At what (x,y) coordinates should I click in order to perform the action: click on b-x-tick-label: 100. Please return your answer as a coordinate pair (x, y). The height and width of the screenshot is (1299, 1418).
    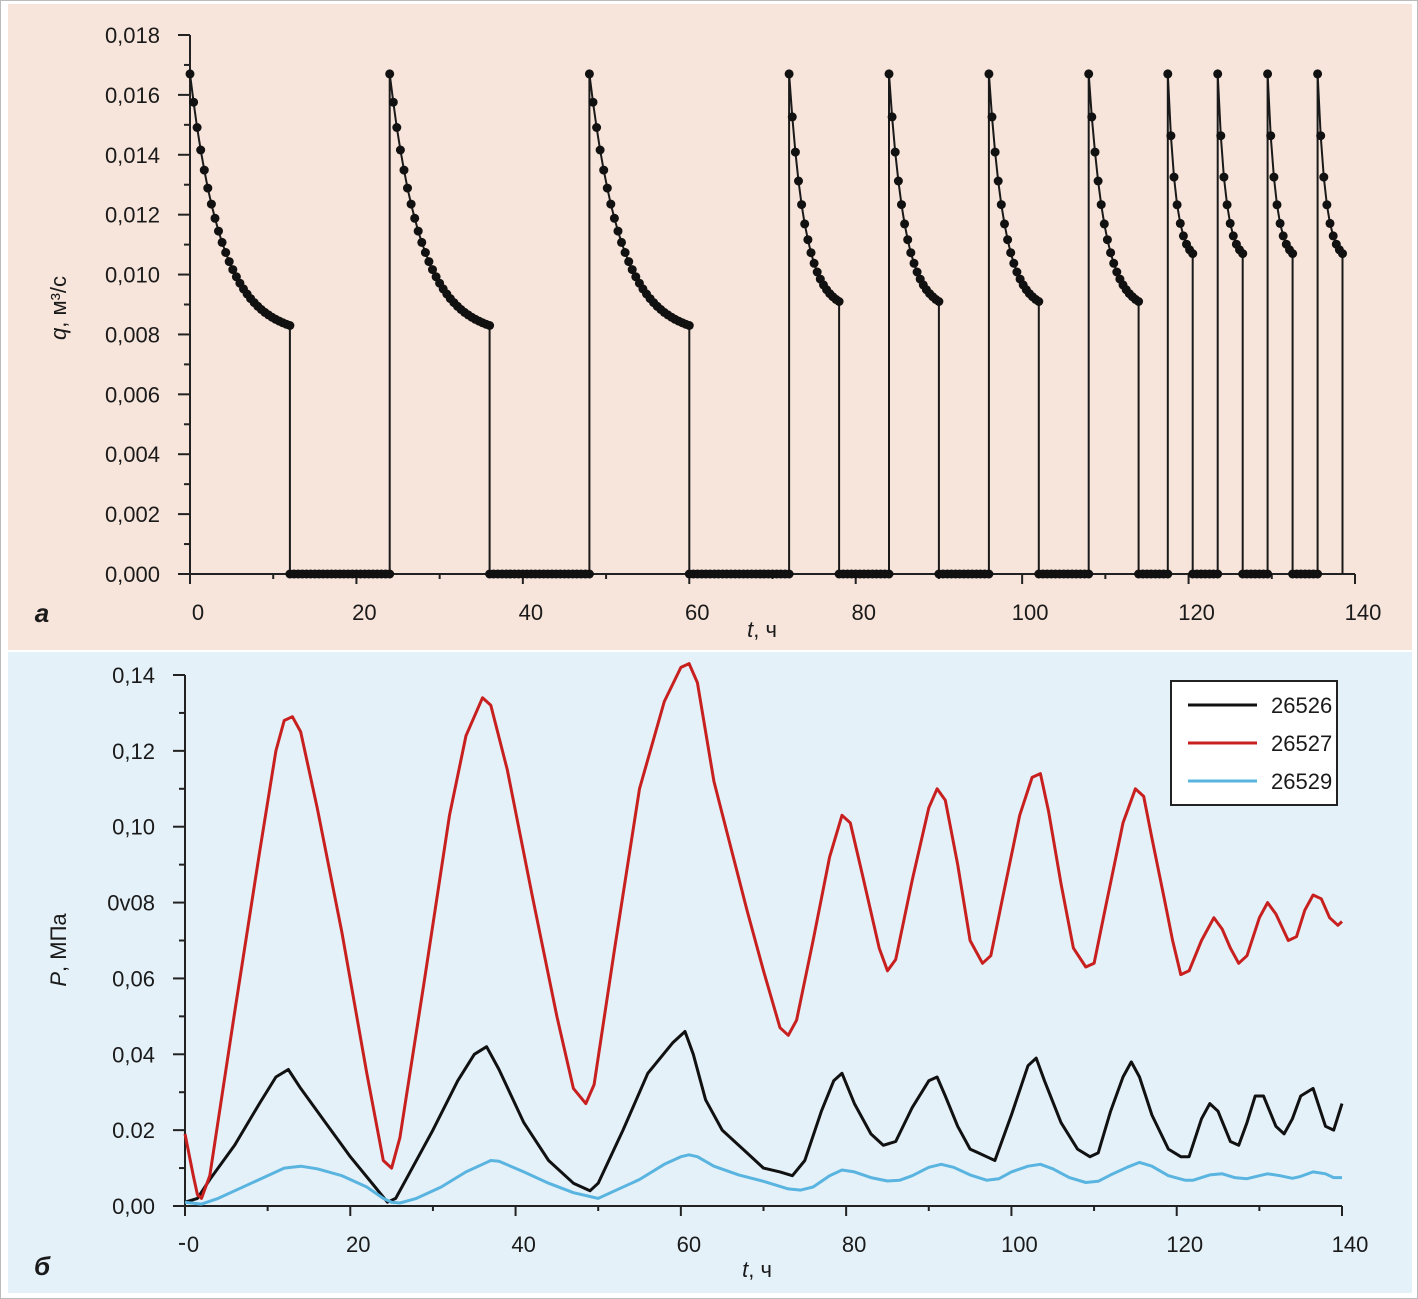
    Looking at the image, I should click on (1019, 1244).